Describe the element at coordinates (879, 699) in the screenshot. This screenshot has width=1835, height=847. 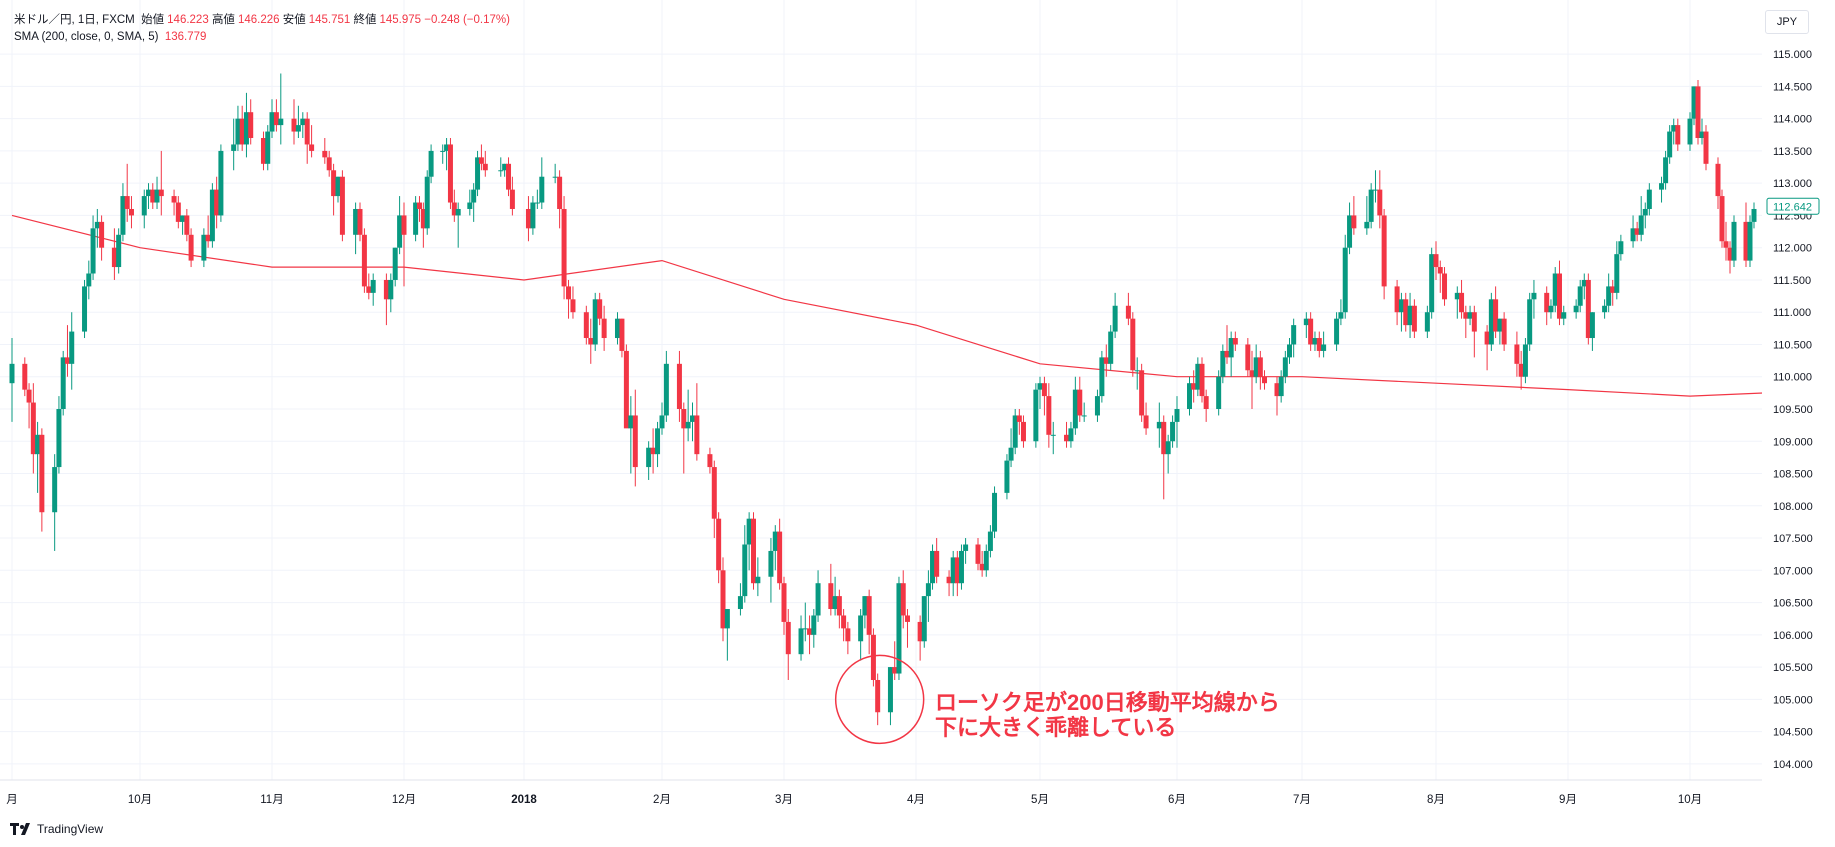
I see `annotation-circle` at that location.